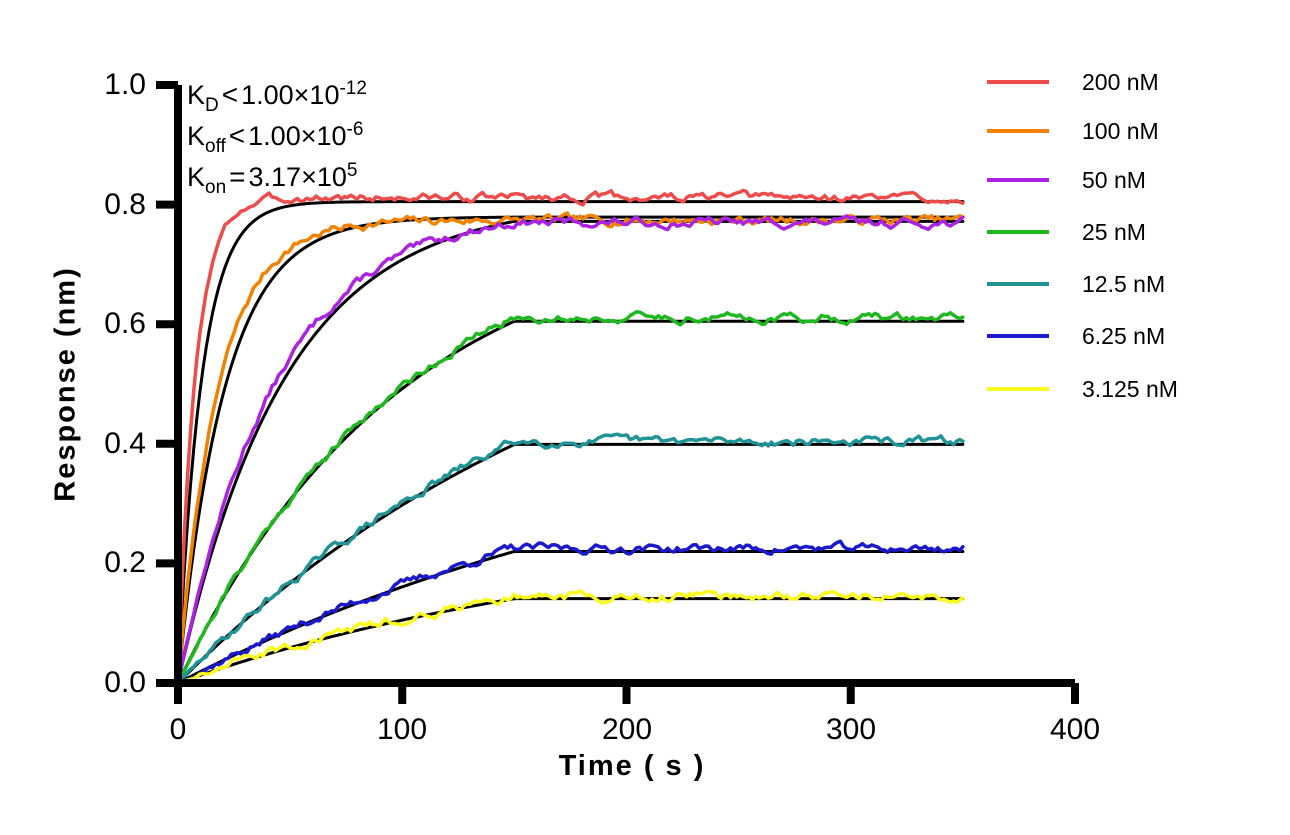 Image resolution: width=1290 pixels, height=835 pixels. Describe the element at coordinates (1073, 131) in the screenshot. I see `legend-item-100nM: 100 nM` at that location.